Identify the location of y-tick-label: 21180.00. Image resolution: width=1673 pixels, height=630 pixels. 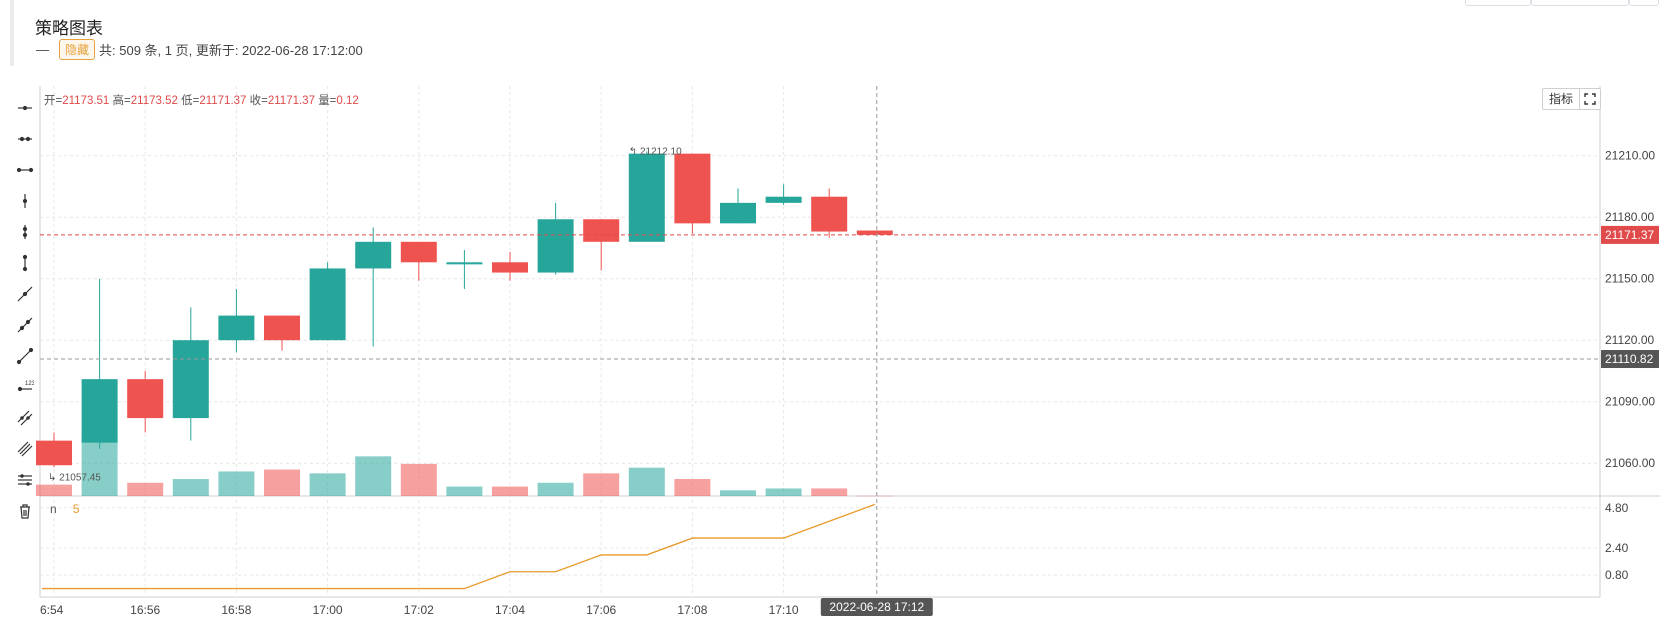
(1629, 217).